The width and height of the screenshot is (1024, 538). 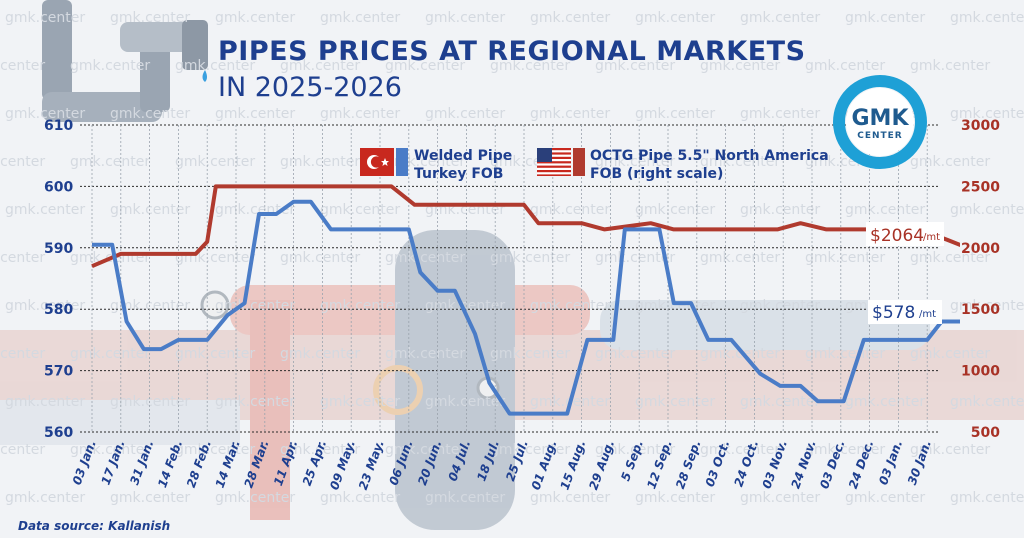 I want to click on right-tick-label: 2000, so click(x=980, y=249).